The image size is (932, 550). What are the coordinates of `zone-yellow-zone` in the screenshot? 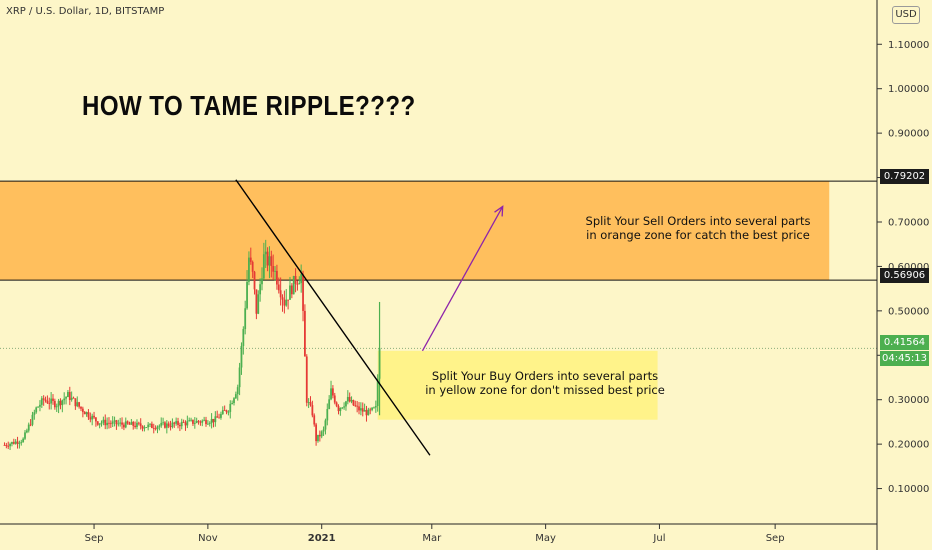 It's located at (517, 385).